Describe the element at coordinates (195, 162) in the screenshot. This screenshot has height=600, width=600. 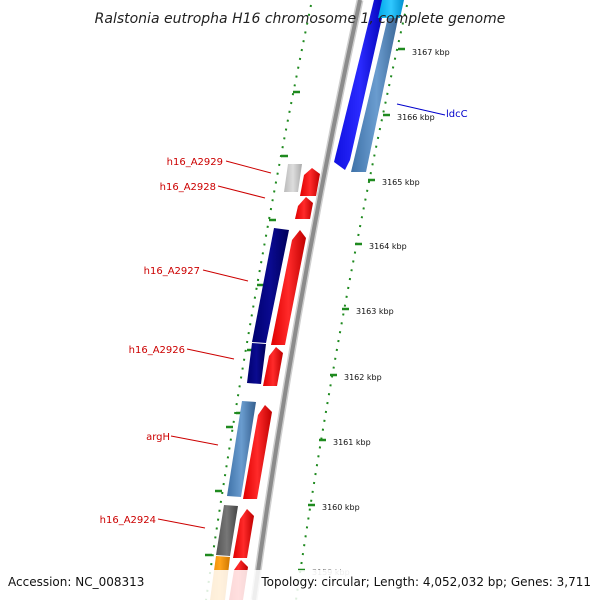
I see `gene-label-h16-A2929: h16_A2929` at that location.